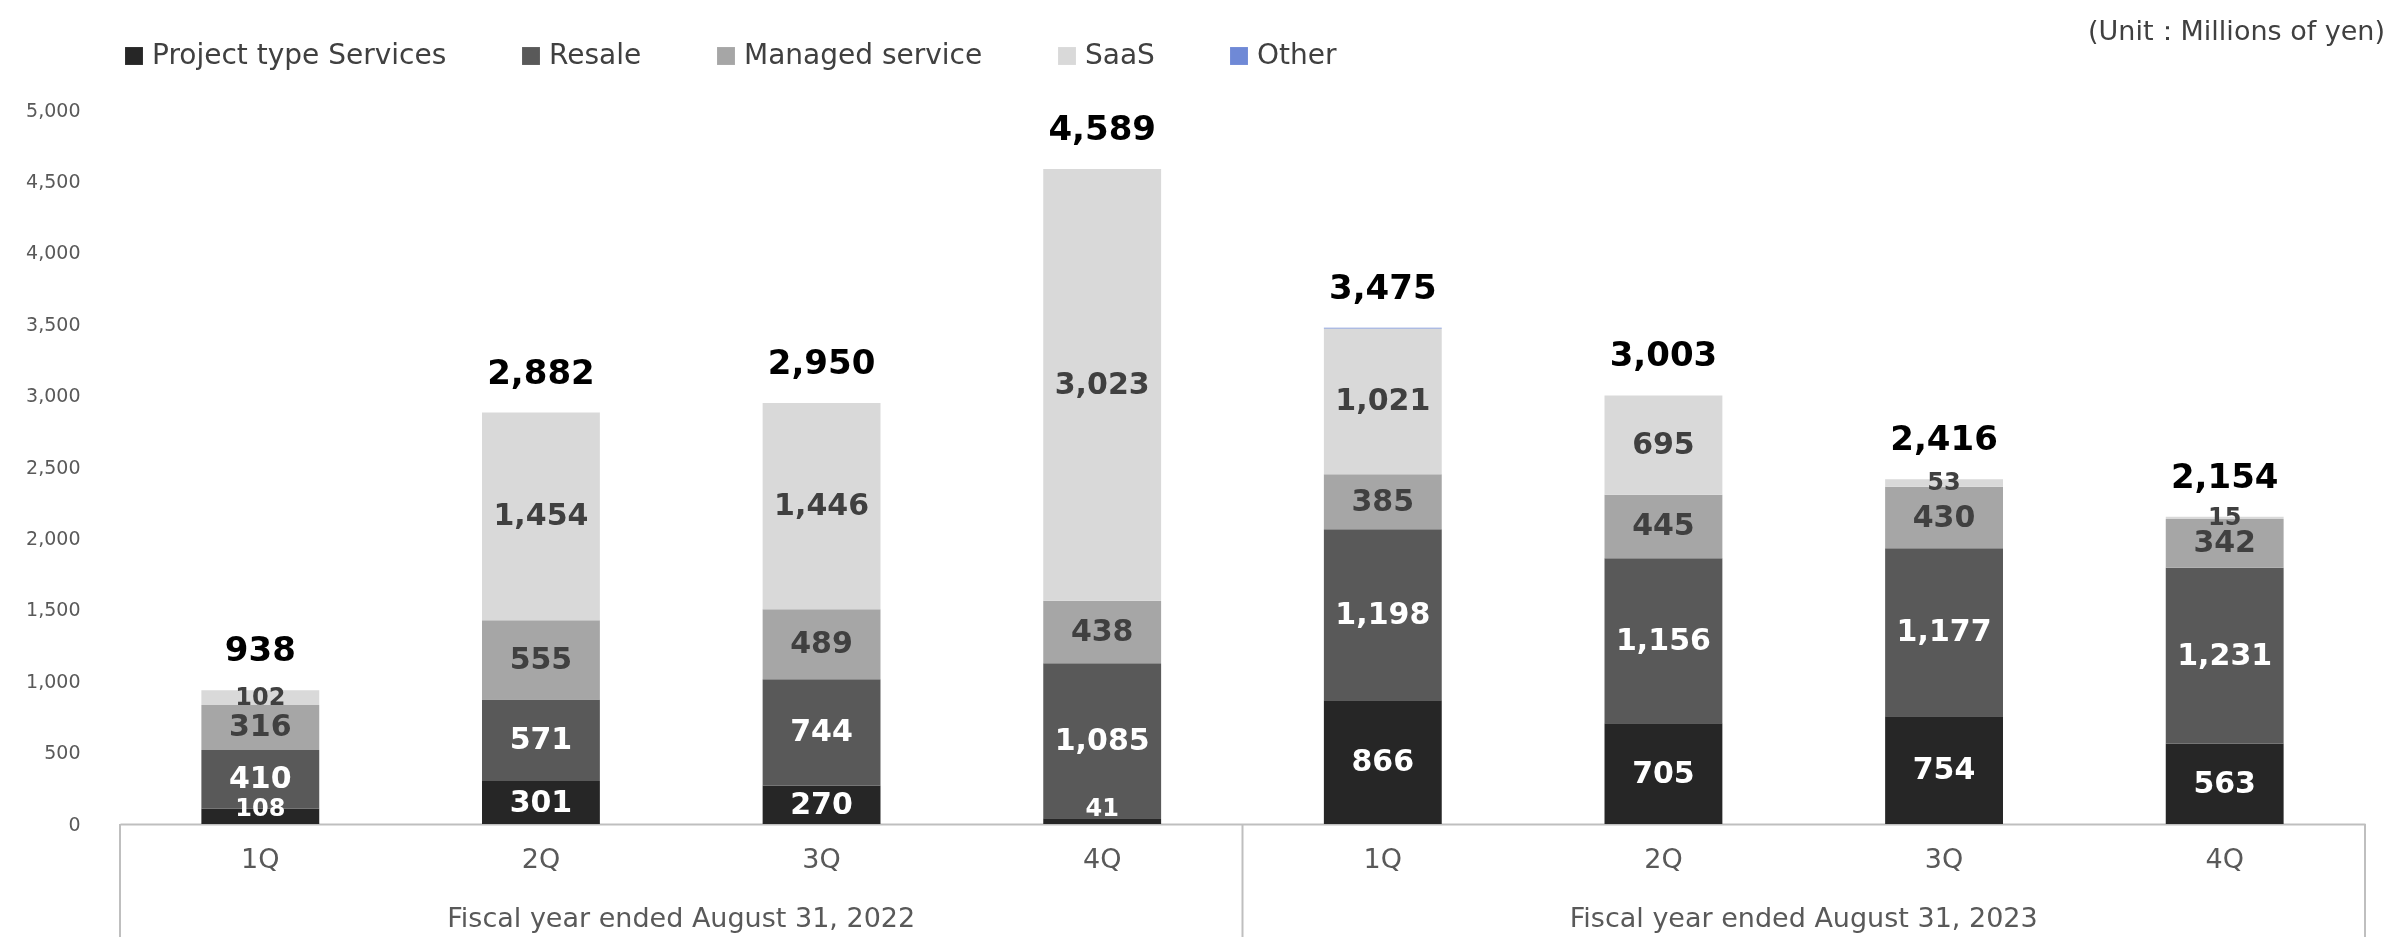 The image size is (2405, 937). I want to click on data-label: 1,231, so click(2225, 654).